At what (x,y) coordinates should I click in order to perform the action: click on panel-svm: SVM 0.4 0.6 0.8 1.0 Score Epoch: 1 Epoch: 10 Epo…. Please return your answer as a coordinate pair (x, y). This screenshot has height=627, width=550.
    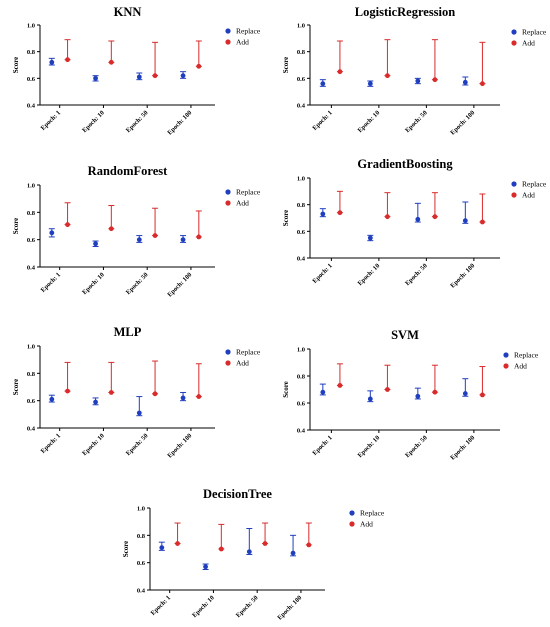
    Looking at the image, I should click on (410, 395).